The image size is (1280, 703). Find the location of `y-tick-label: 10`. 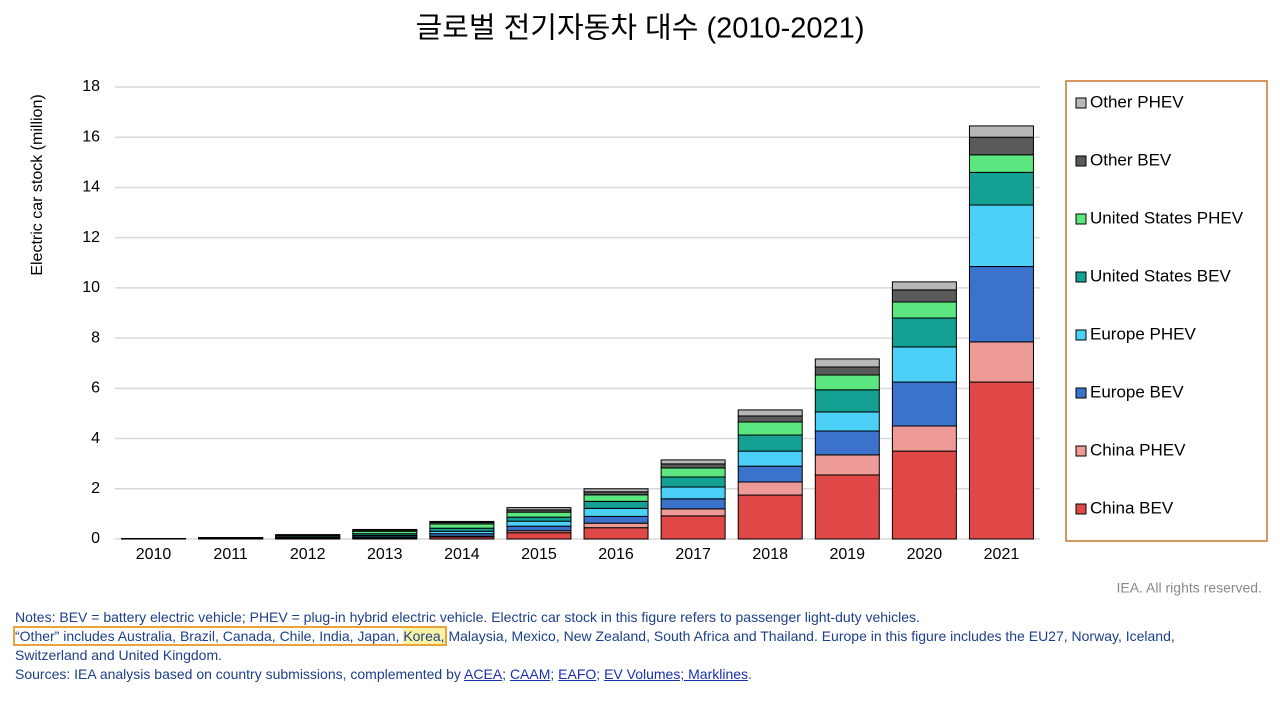

y-tick-label: 10 is located at coordinates (91, 287).